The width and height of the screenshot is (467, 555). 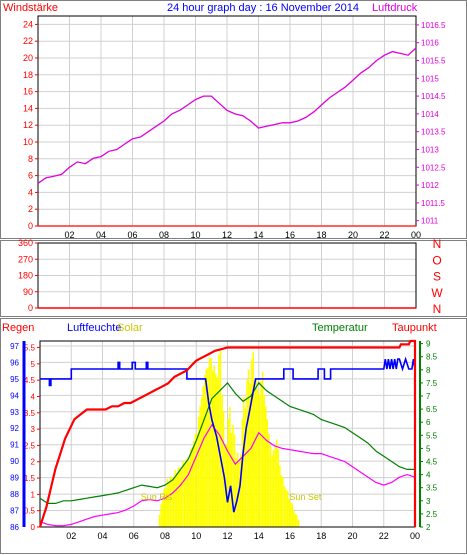 What do you see at coordinates (227, 275) in the screenshot?
I see `panel-wind-direction-grid` at bounding box center [227, 275].